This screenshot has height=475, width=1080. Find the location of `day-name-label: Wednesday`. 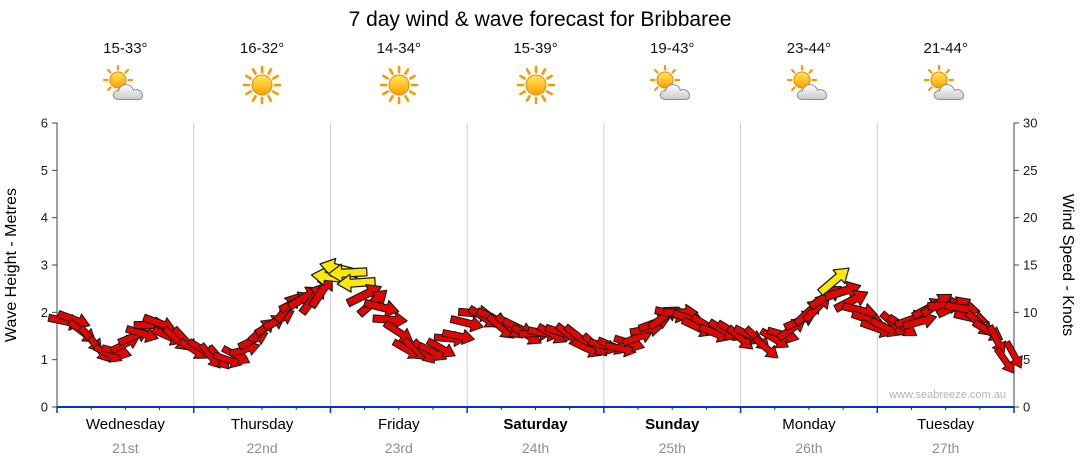

day-name-label: Wednesday is located at coordinates (125, 424).